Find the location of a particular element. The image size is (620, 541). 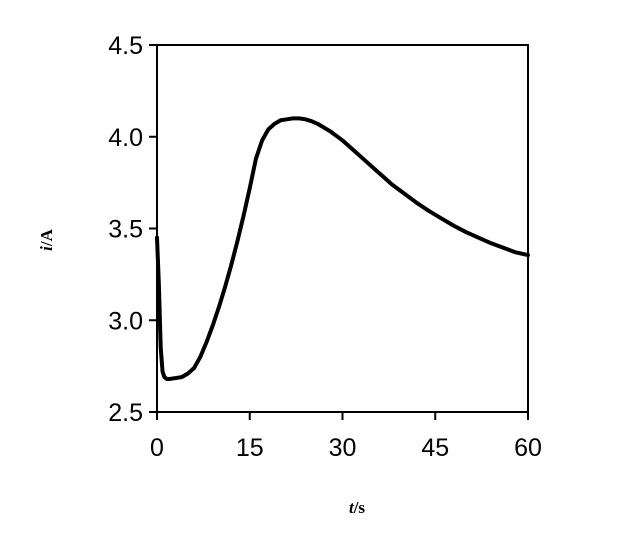

y-axis-ticks: 2.5 3.0 3.5 4.0 4.5 is located at coordinates (132, 229).